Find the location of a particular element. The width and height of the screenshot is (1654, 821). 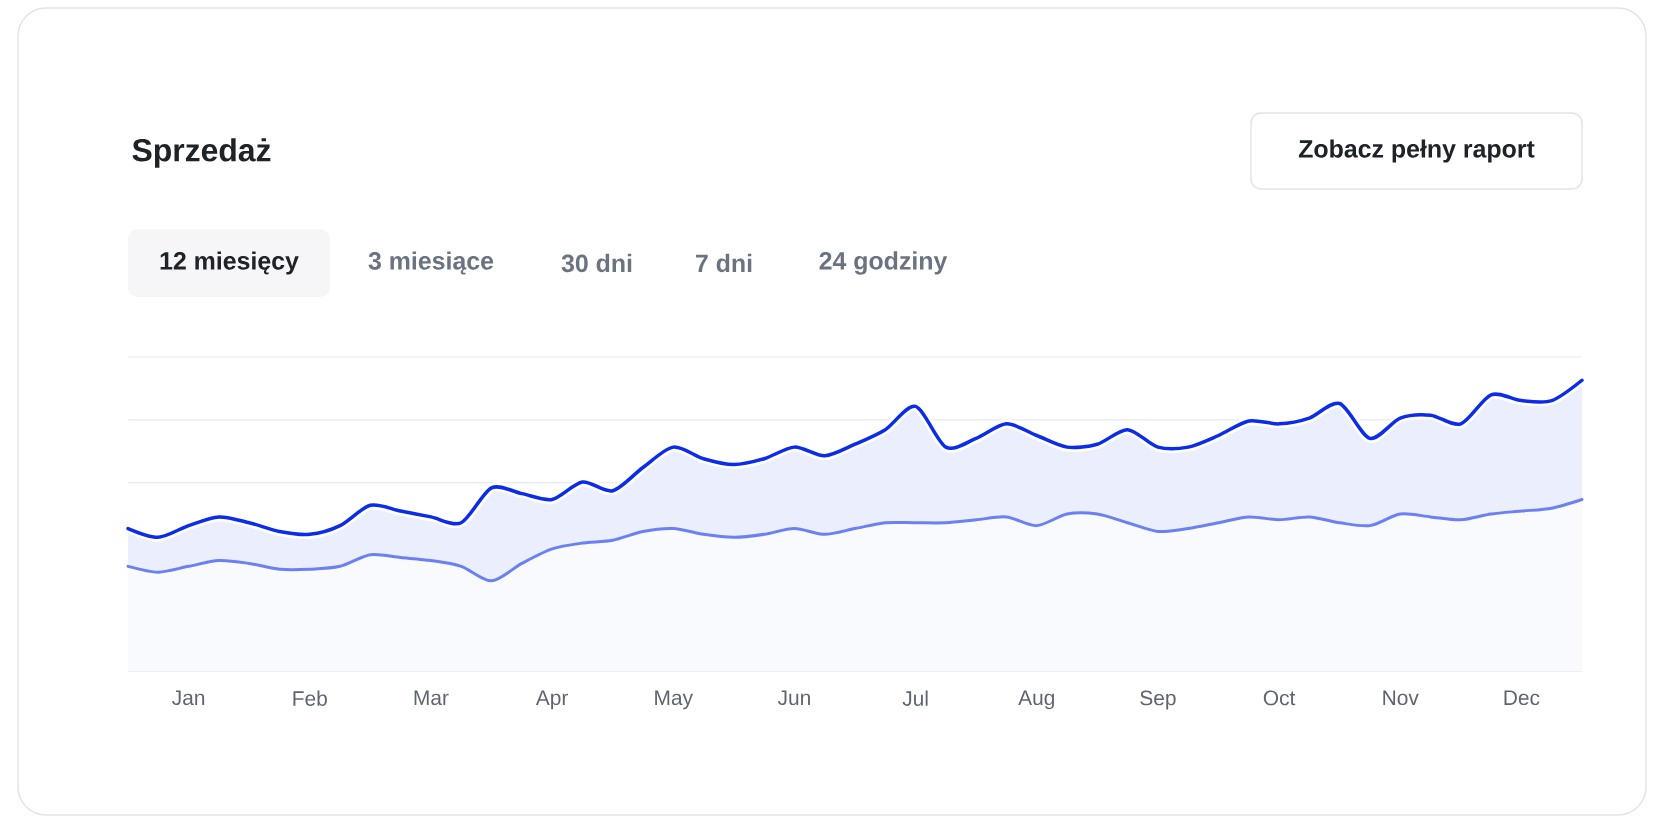

x-tick-label: Jun is located at coordinates (793, 698).